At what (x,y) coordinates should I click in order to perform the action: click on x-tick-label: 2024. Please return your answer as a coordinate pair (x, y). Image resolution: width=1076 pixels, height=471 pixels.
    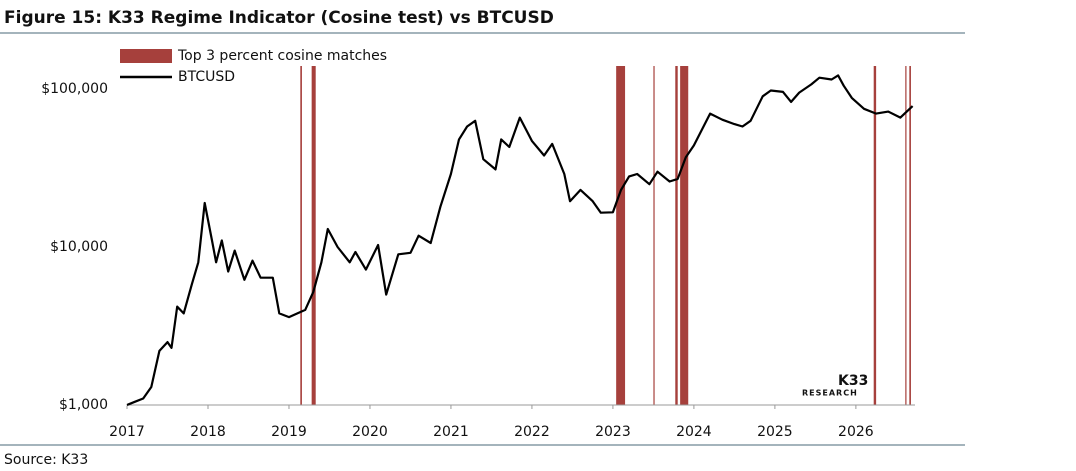
    Looking at the image, I should click on (694, 432).